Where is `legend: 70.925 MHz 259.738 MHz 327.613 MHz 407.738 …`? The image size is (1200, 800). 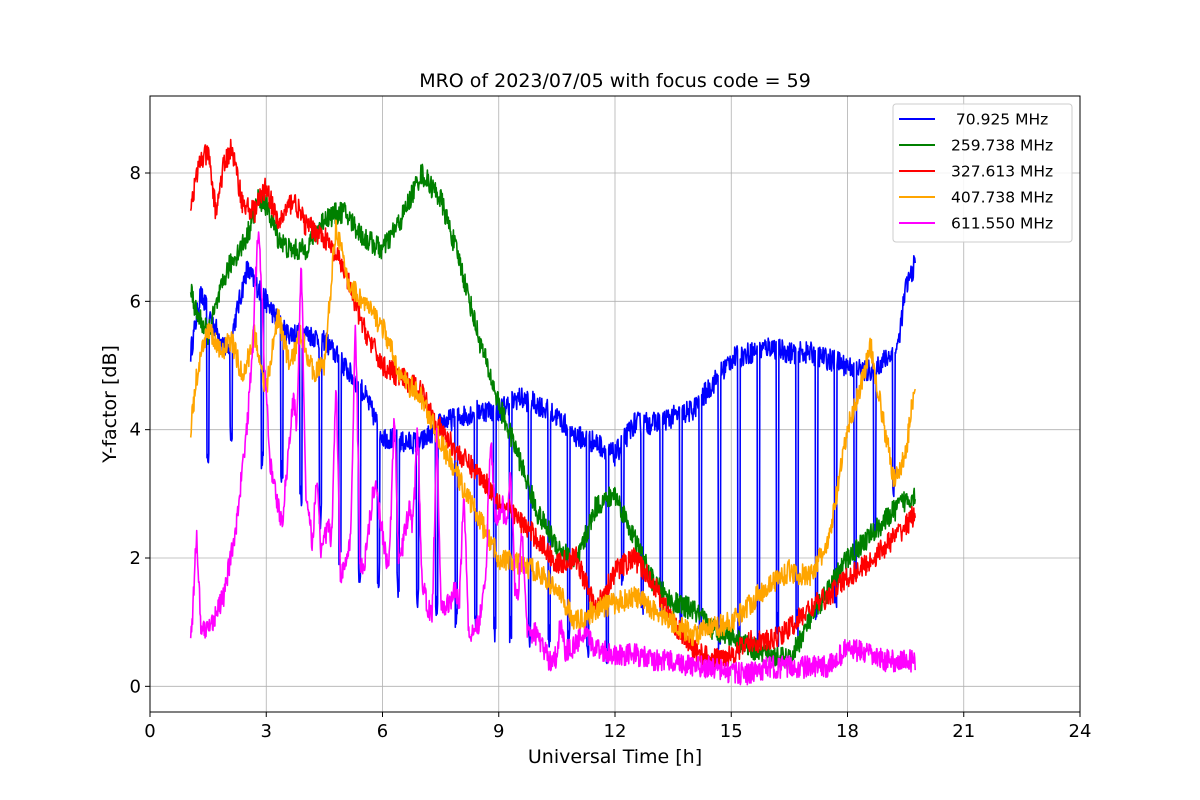
legend: 70.925 MHz 259.738 MHz 327.613 MHz 407.738 … is located at coordinates (982, 173).